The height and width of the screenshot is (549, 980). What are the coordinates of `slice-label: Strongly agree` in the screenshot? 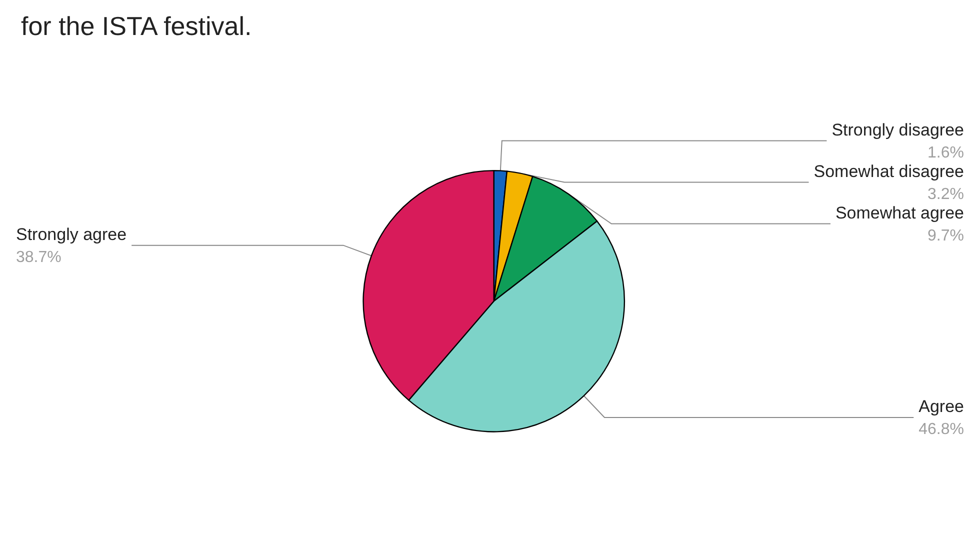 It's located at (71, 234).